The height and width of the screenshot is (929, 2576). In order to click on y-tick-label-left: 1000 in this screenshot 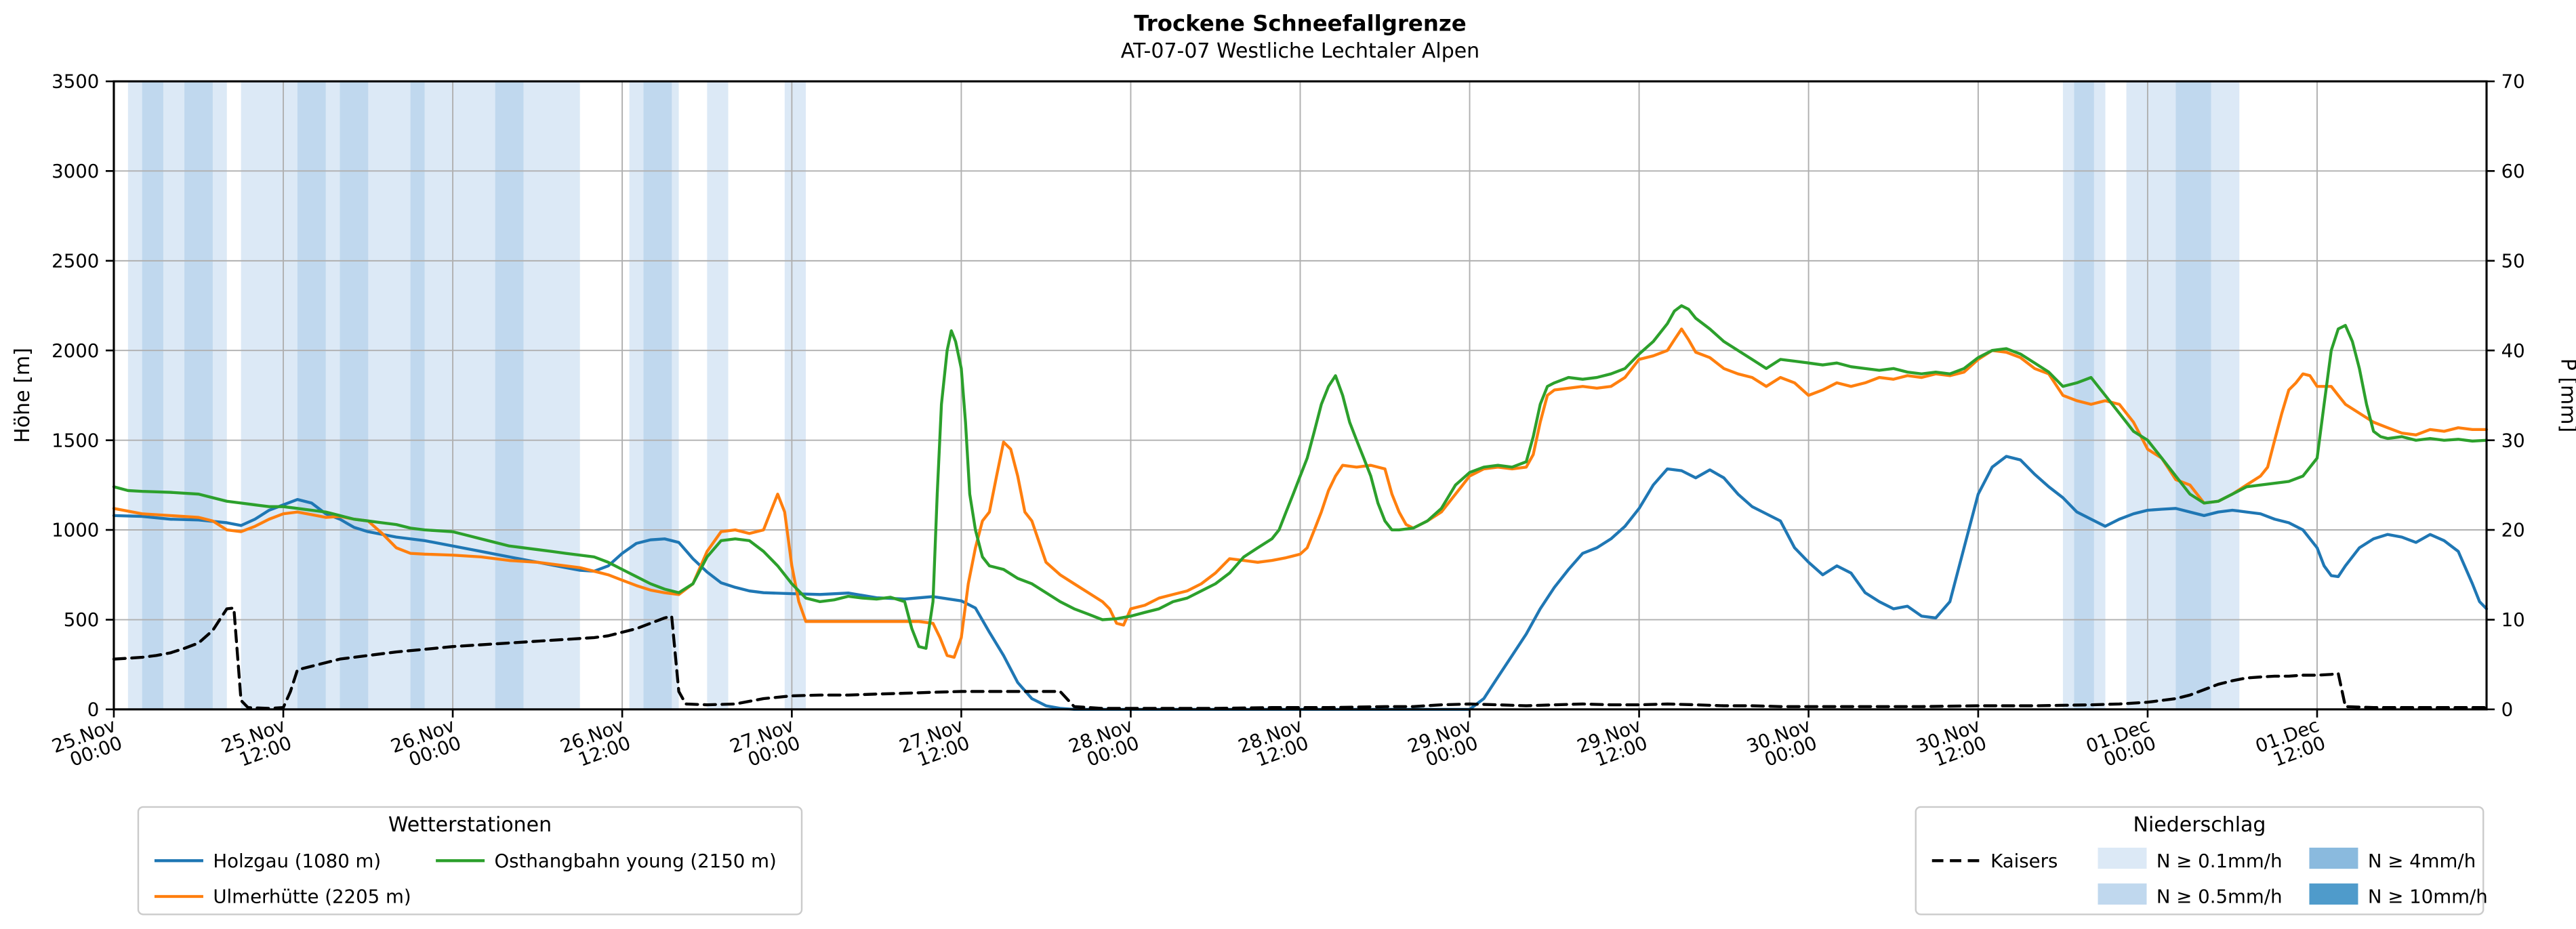, I will do `click(76, 530)`.